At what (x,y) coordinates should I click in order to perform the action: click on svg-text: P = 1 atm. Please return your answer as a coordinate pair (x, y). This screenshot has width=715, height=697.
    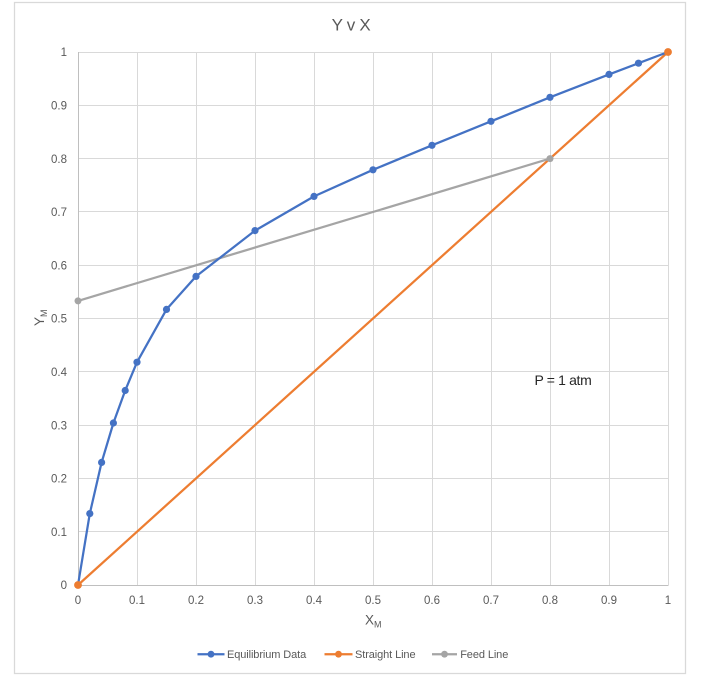
    Looking at the image, I should click on (563, 380).